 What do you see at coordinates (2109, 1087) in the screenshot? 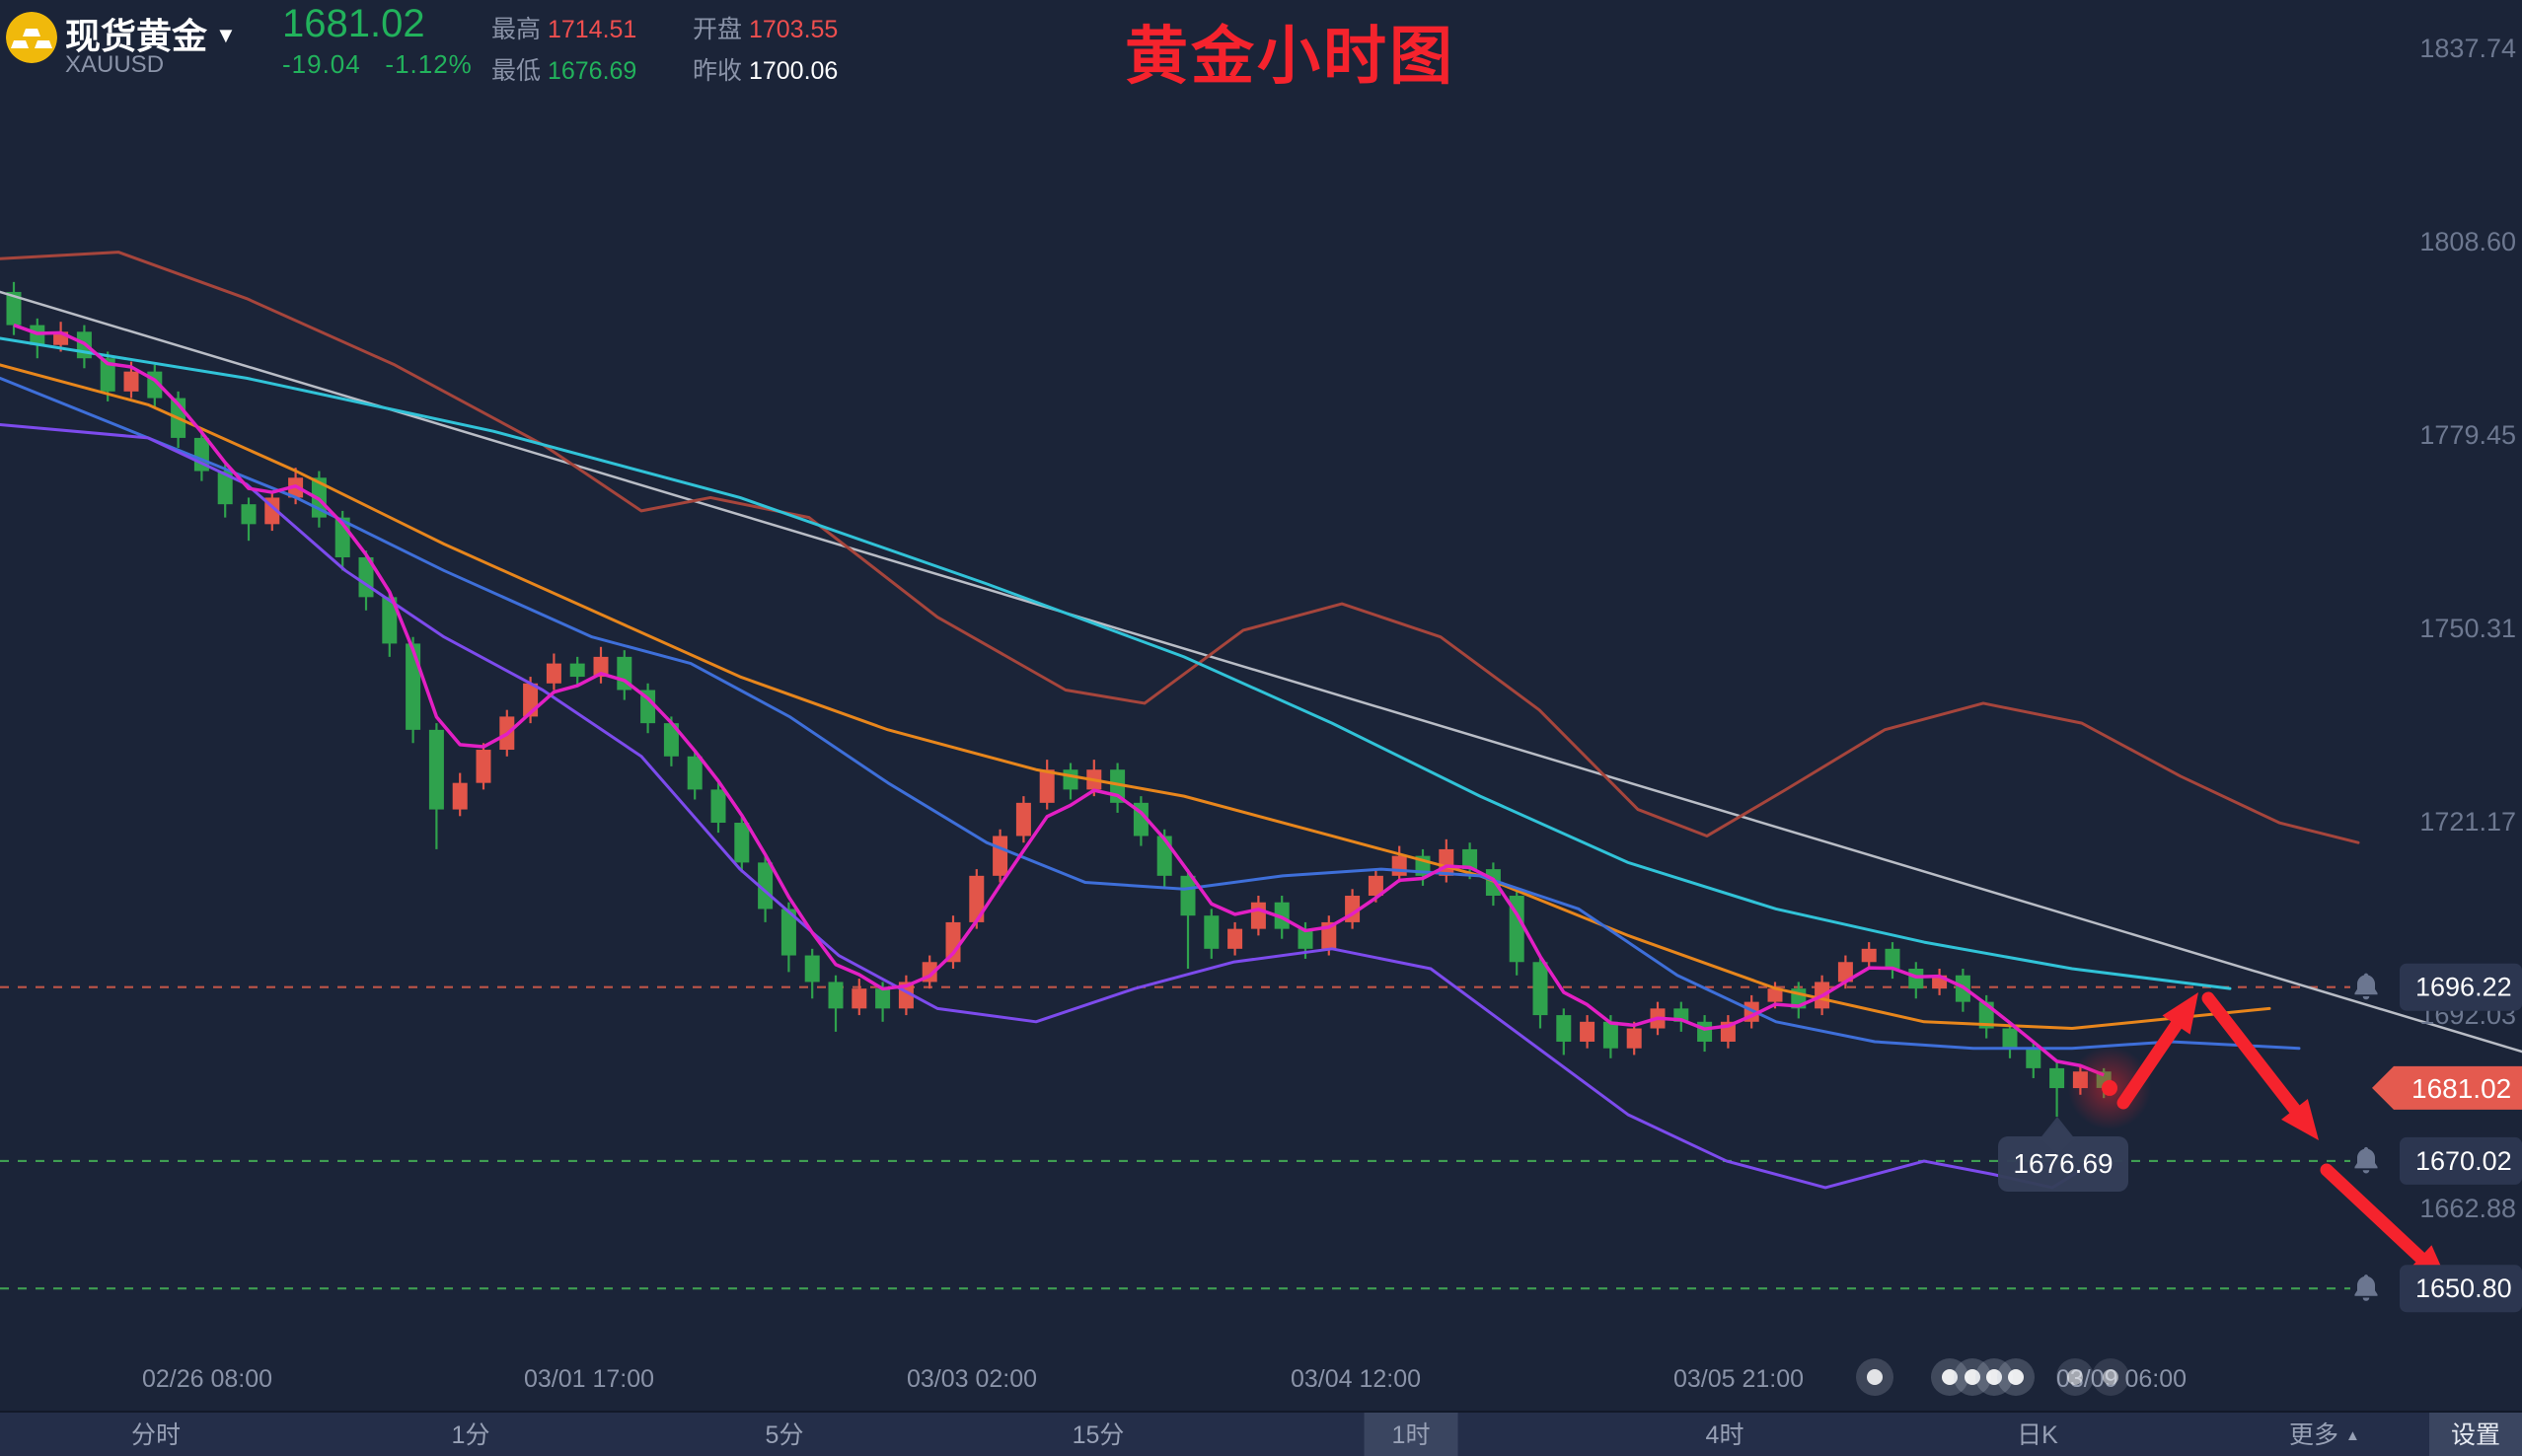
I see `current-price-dot` at bounding box center [2109, 1087].